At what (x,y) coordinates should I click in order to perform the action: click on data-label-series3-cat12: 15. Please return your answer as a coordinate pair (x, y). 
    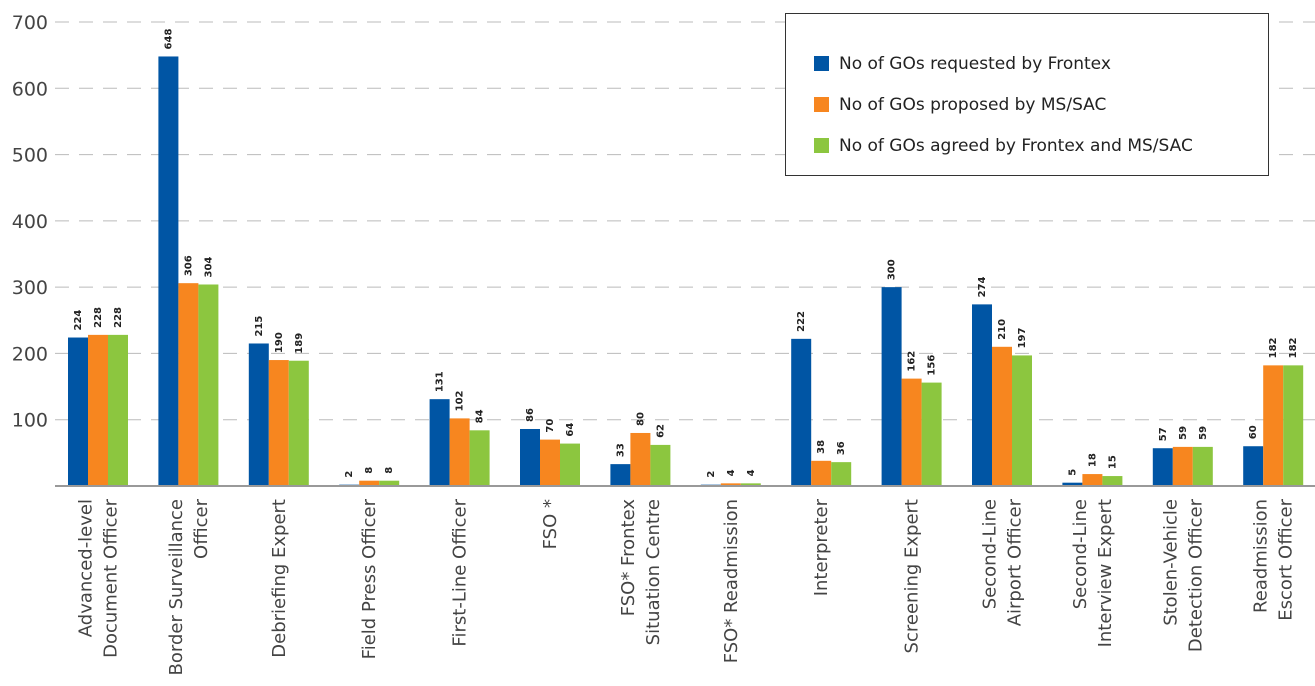
    Looking at the image, I should click on (1112, 462).